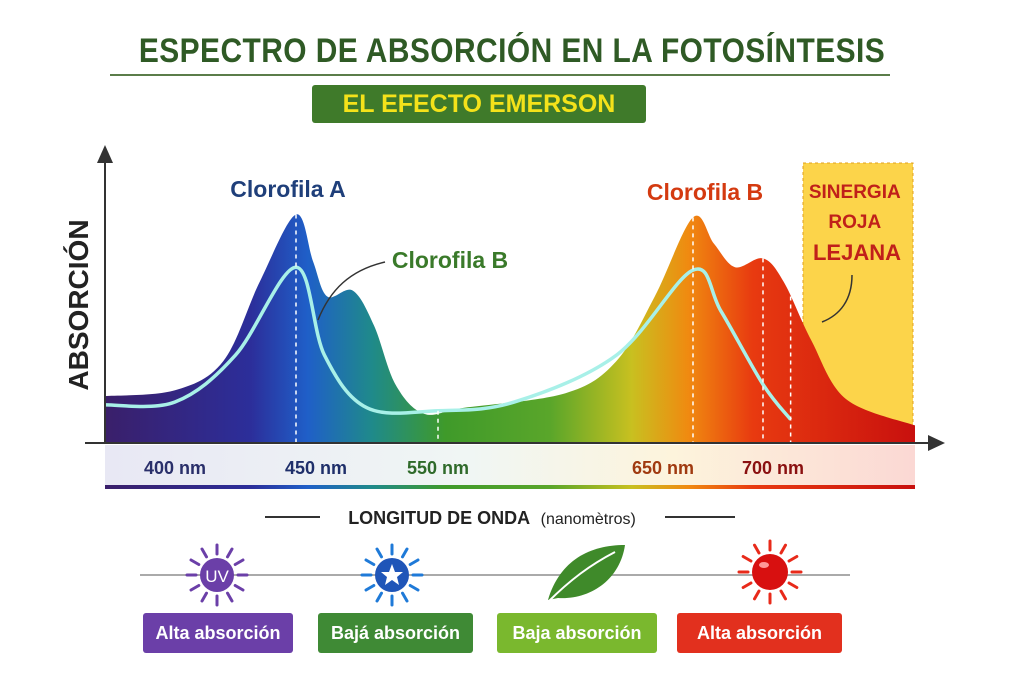 Image resolution: width=1024 pixels, height=682 pixels. Describe the element at coordinates (287, 189) in the screenshot. I see `annotation-clorofila-a: Clorofila A` at that location.